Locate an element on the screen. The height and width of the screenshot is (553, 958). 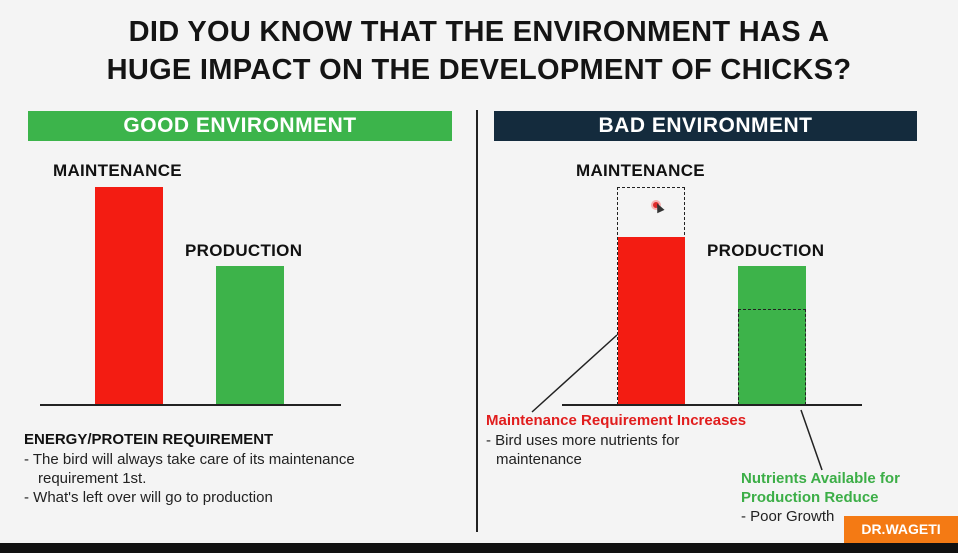
good-maintenance-bar is located at coordinates (129, 296).